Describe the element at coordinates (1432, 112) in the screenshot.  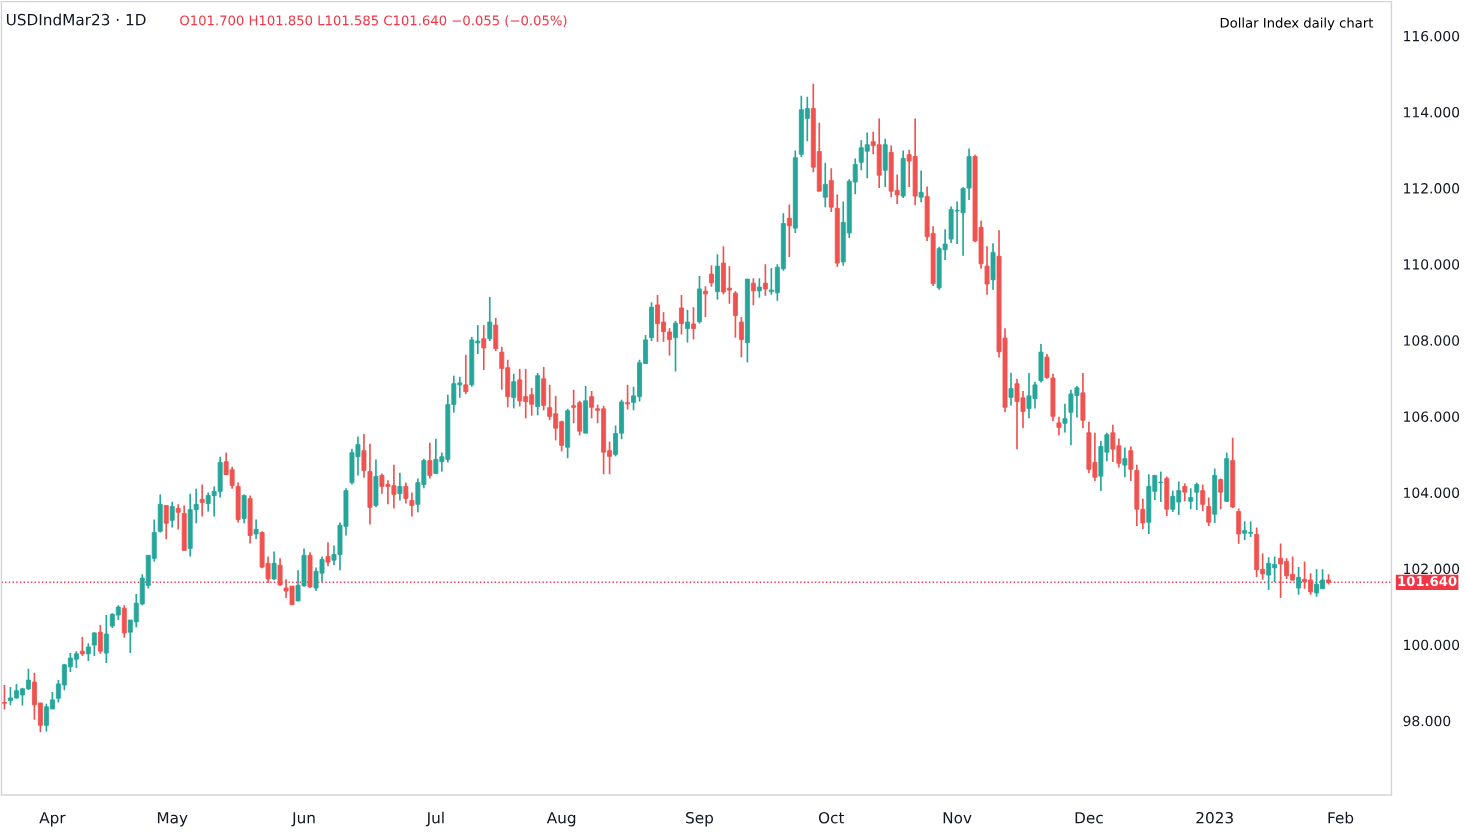
I see `y-tick-label: 114.000` at that location.